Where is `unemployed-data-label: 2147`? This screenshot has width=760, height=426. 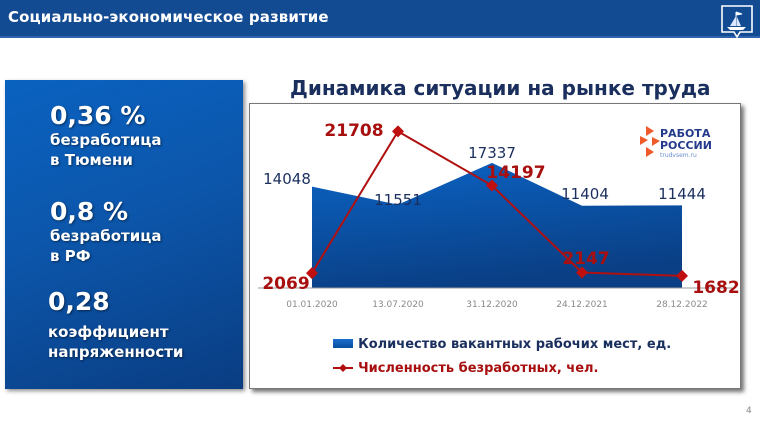 unemployed-data-label: 2147 is located at coordinates (585, 259).